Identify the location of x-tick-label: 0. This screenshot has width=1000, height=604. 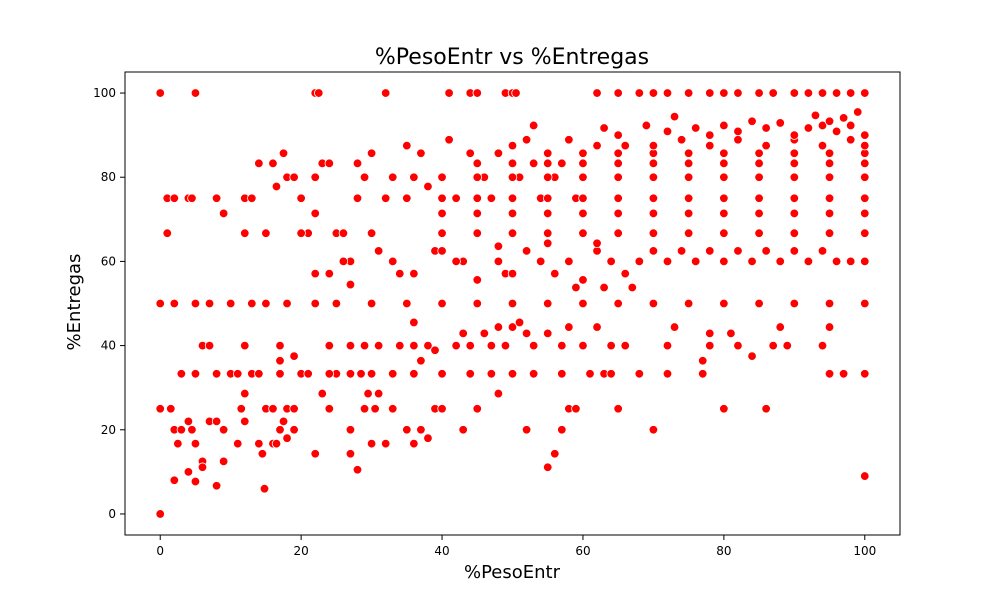
(160, 551).